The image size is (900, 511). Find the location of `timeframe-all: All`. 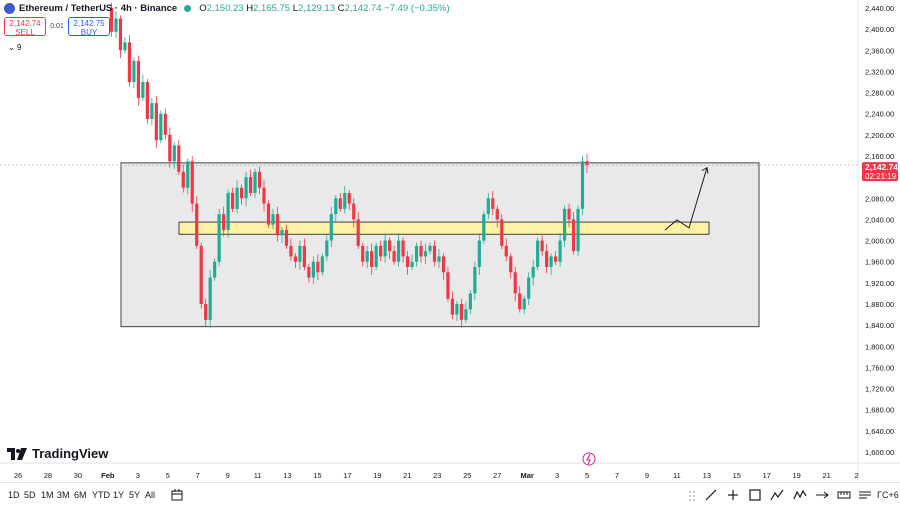

timeframe-all: All is located at coordinates (150, 495).